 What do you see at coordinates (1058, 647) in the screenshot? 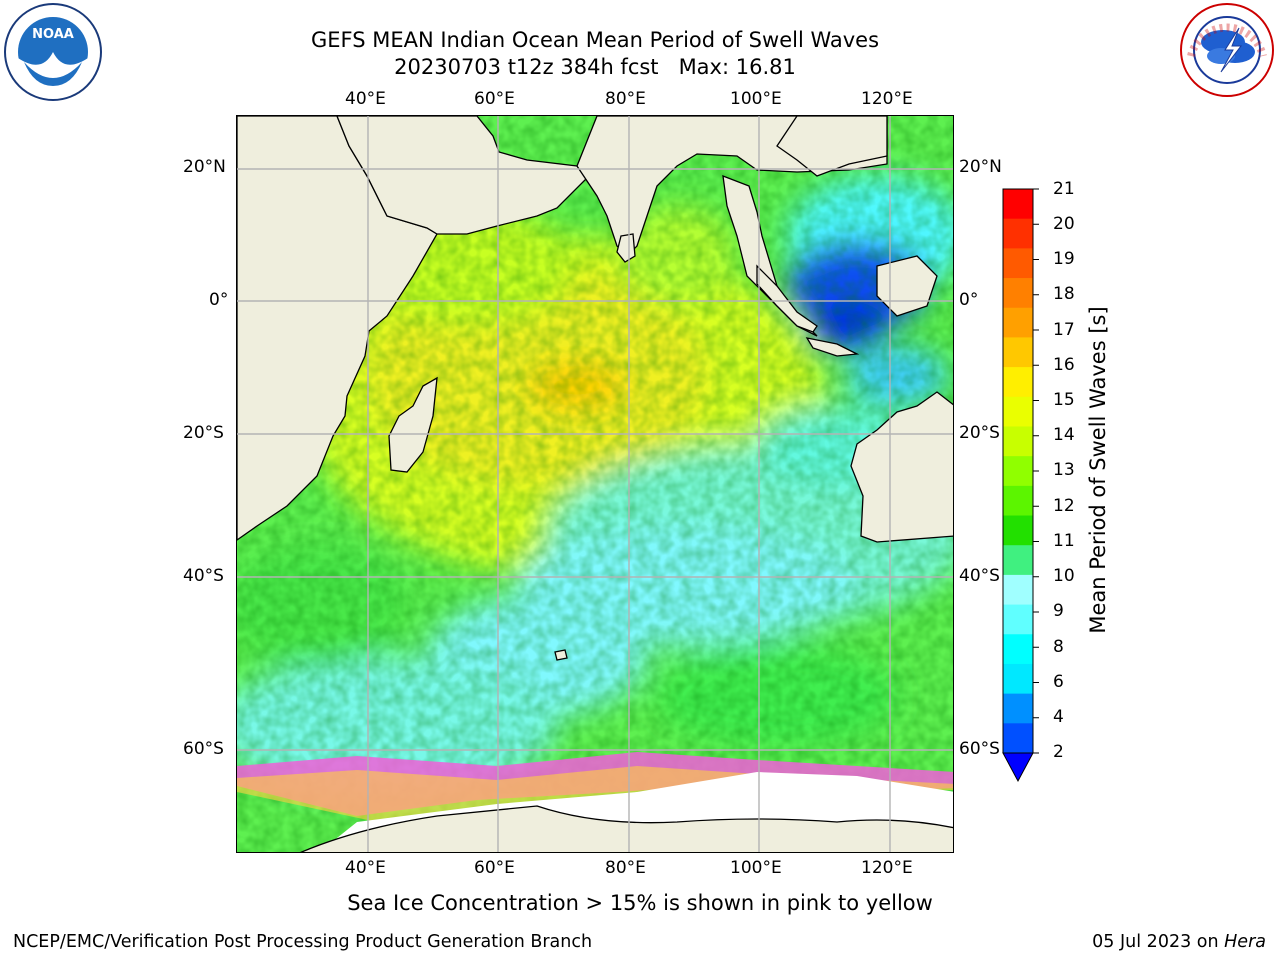
I see `cbar-tick-8: 8` at bounding box center [1058, 647].